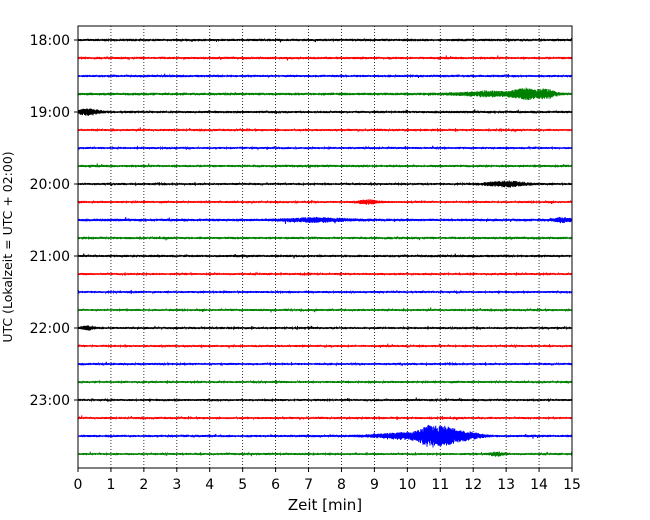  What do you see at coordinates (50, 257) in the screenshot?
I see `y-tick-label-3: 21:00` at bounding box center [50, 257].